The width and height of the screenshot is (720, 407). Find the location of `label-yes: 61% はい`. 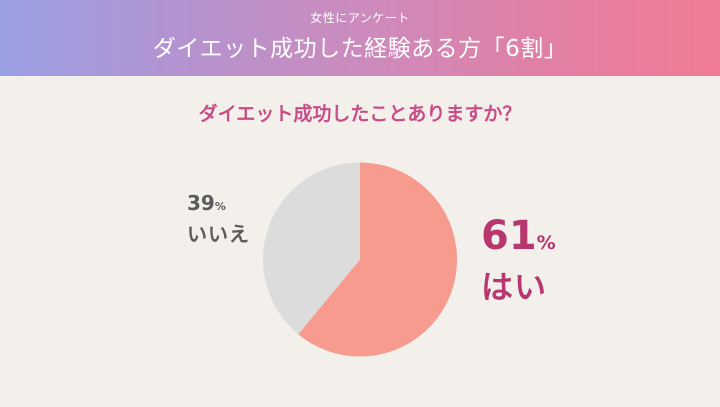

label-yes: 61% はい is located at coordinates (518, 260).